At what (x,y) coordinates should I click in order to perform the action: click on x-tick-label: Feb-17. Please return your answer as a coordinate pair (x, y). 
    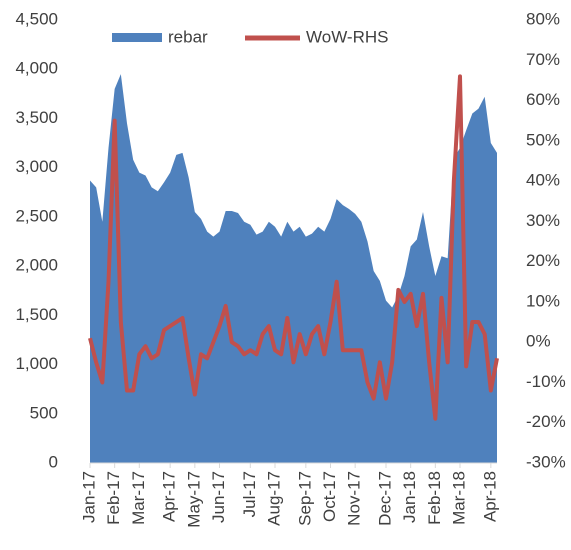
    Looking at the image, I should click on (113, 498).